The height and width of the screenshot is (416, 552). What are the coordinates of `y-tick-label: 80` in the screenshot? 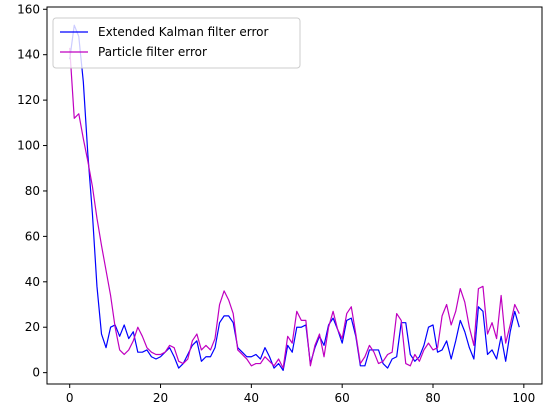 It's located at (32, 191).